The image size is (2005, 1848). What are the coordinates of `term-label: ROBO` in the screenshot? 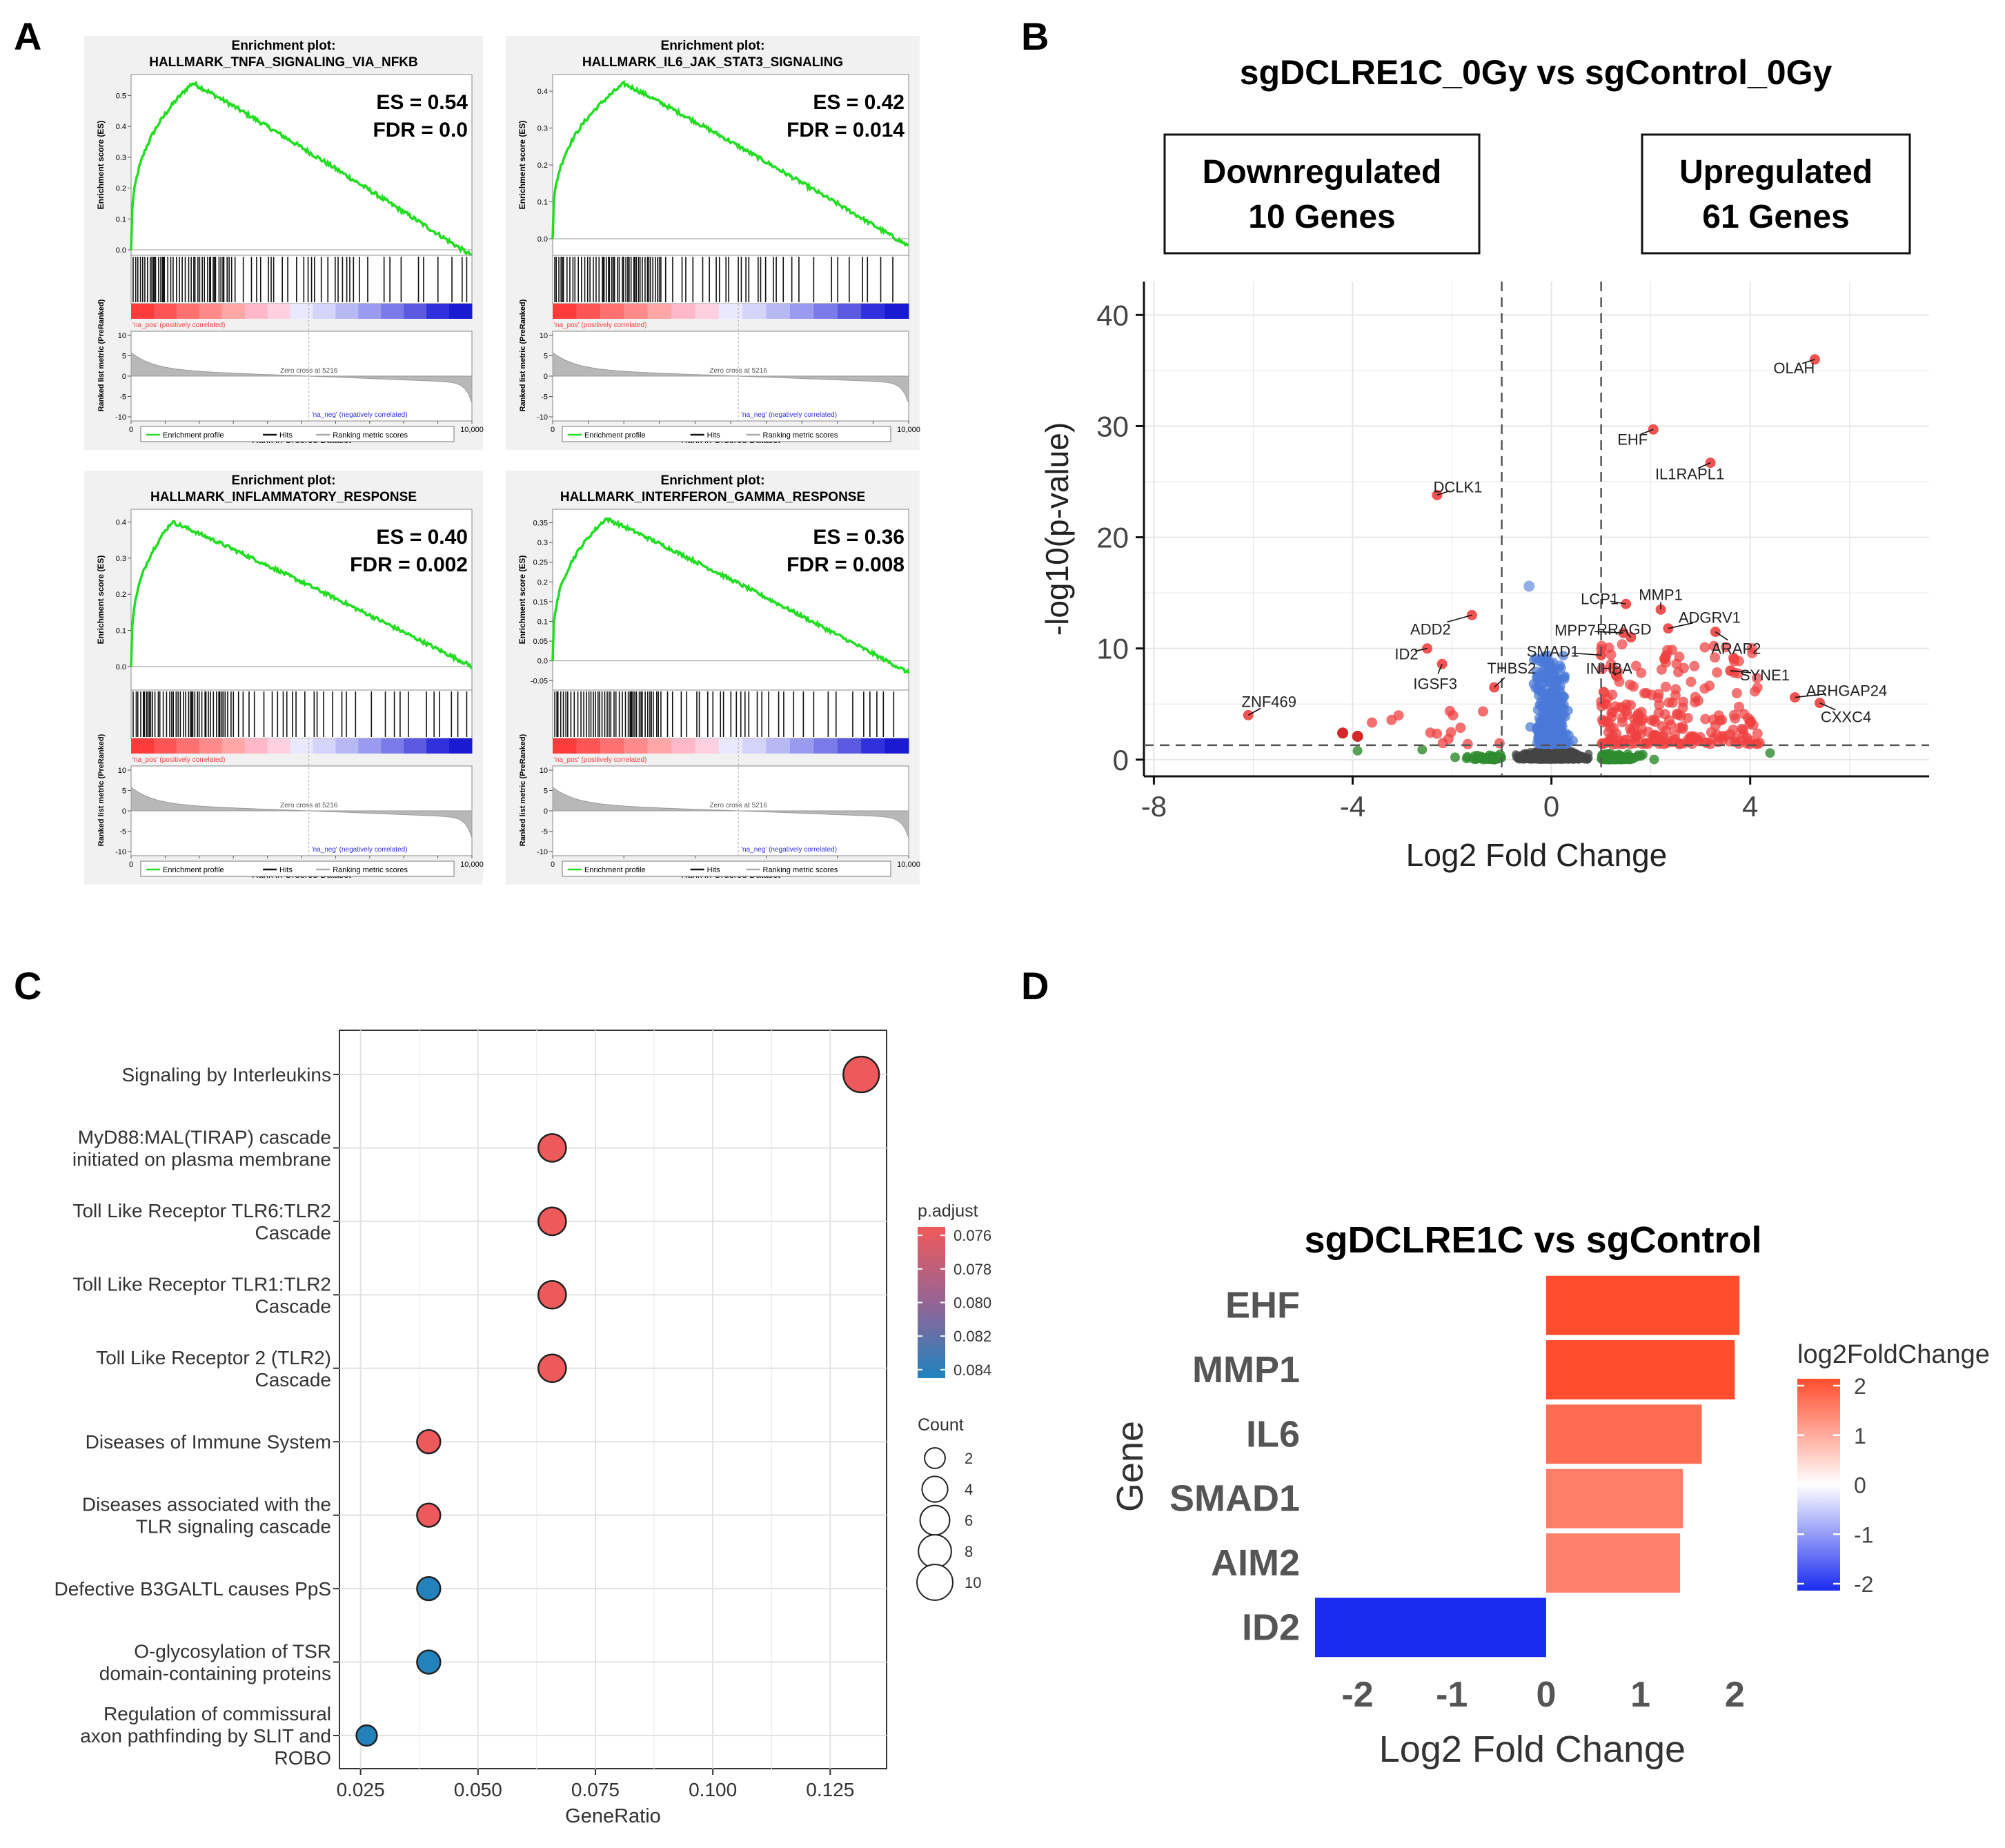 It's located at (303, 1758).